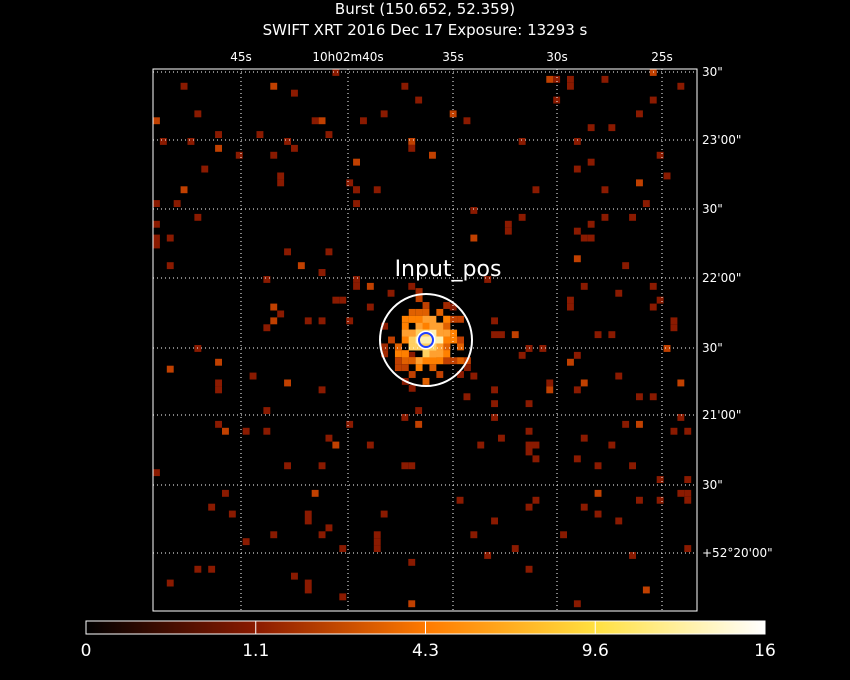 The image size is (850, 680). Describe the element at coordinates (86, 651) in the screenshot. I see `colorbar-label: 0` at that location.